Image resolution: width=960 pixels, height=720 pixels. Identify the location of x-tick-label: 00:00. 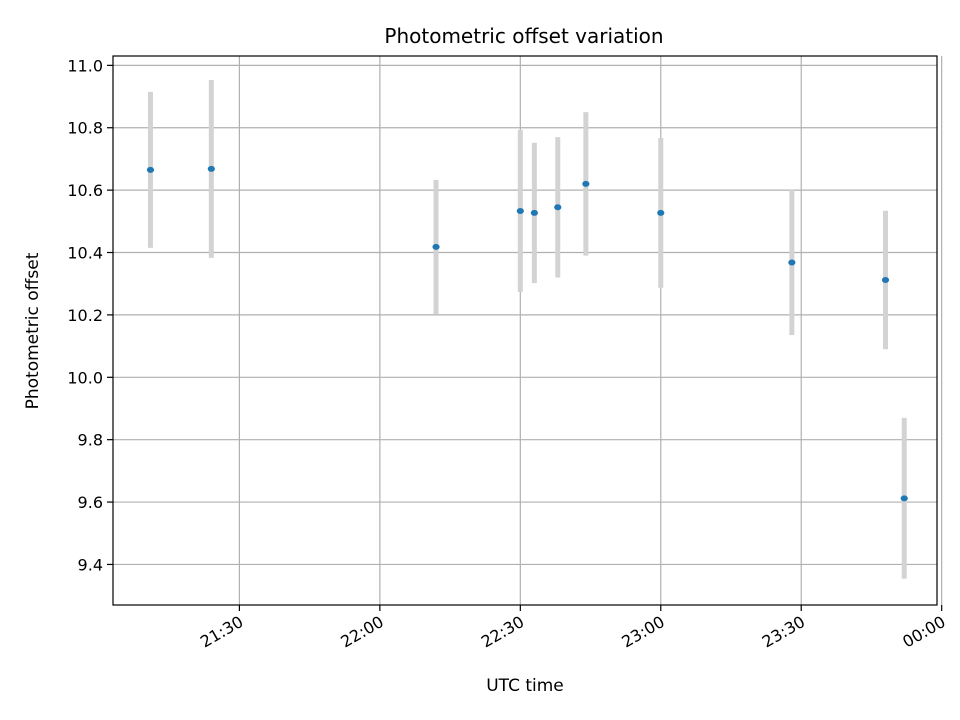
(923, 632).